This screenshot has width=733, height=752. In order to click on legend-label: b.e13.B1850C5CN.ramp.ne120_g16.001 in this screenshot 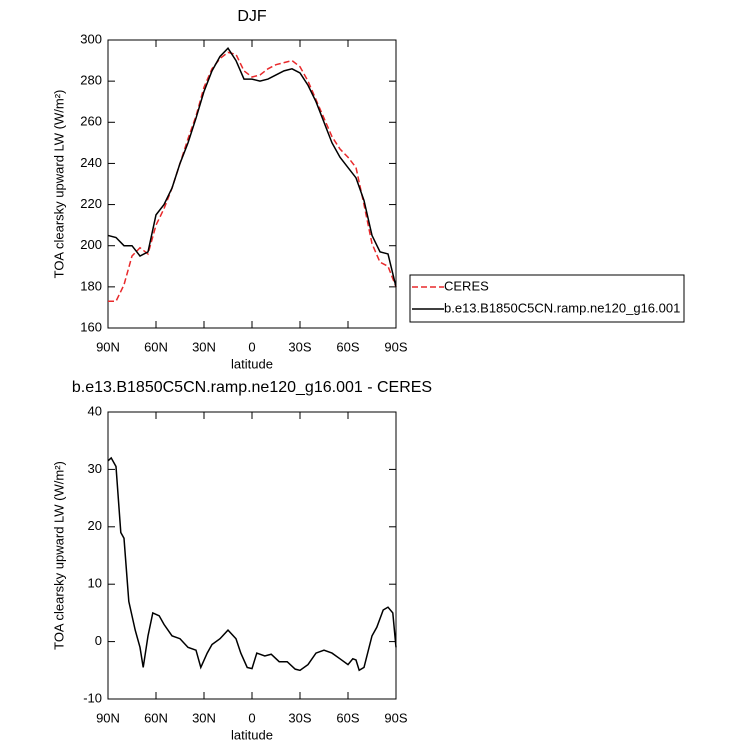, I will do `click(562, 307)`.